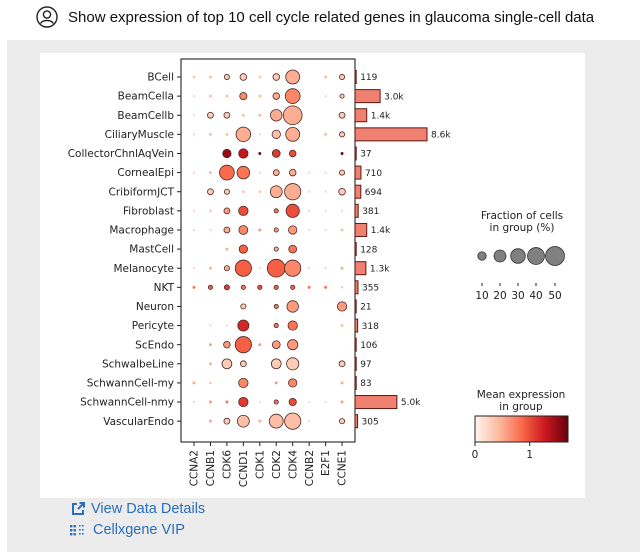  Describe the element at coordinates (138, 422) in the screenshot. I see `y-tick-label: VascularEndo` at that location.